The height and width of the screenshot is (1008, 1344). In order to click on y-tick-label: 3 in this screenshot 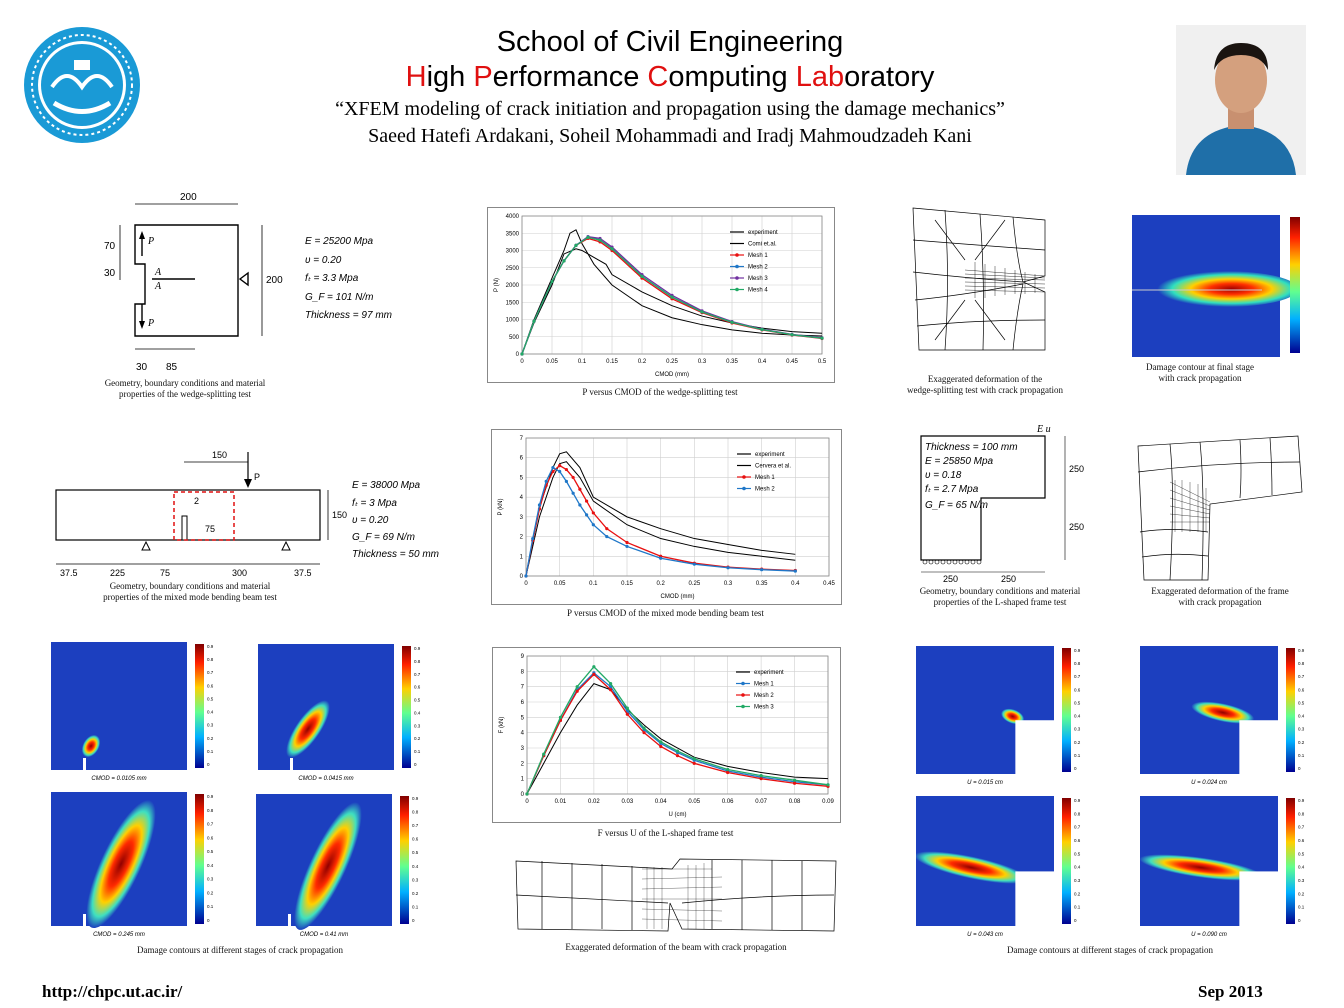, I will do `click(522, 518)`.